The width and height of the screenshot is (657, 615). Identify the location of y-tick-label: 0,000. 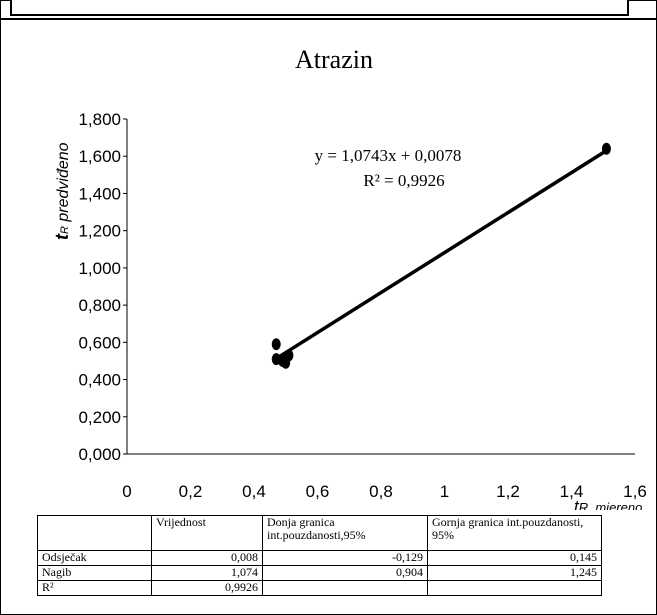
(99, 454).